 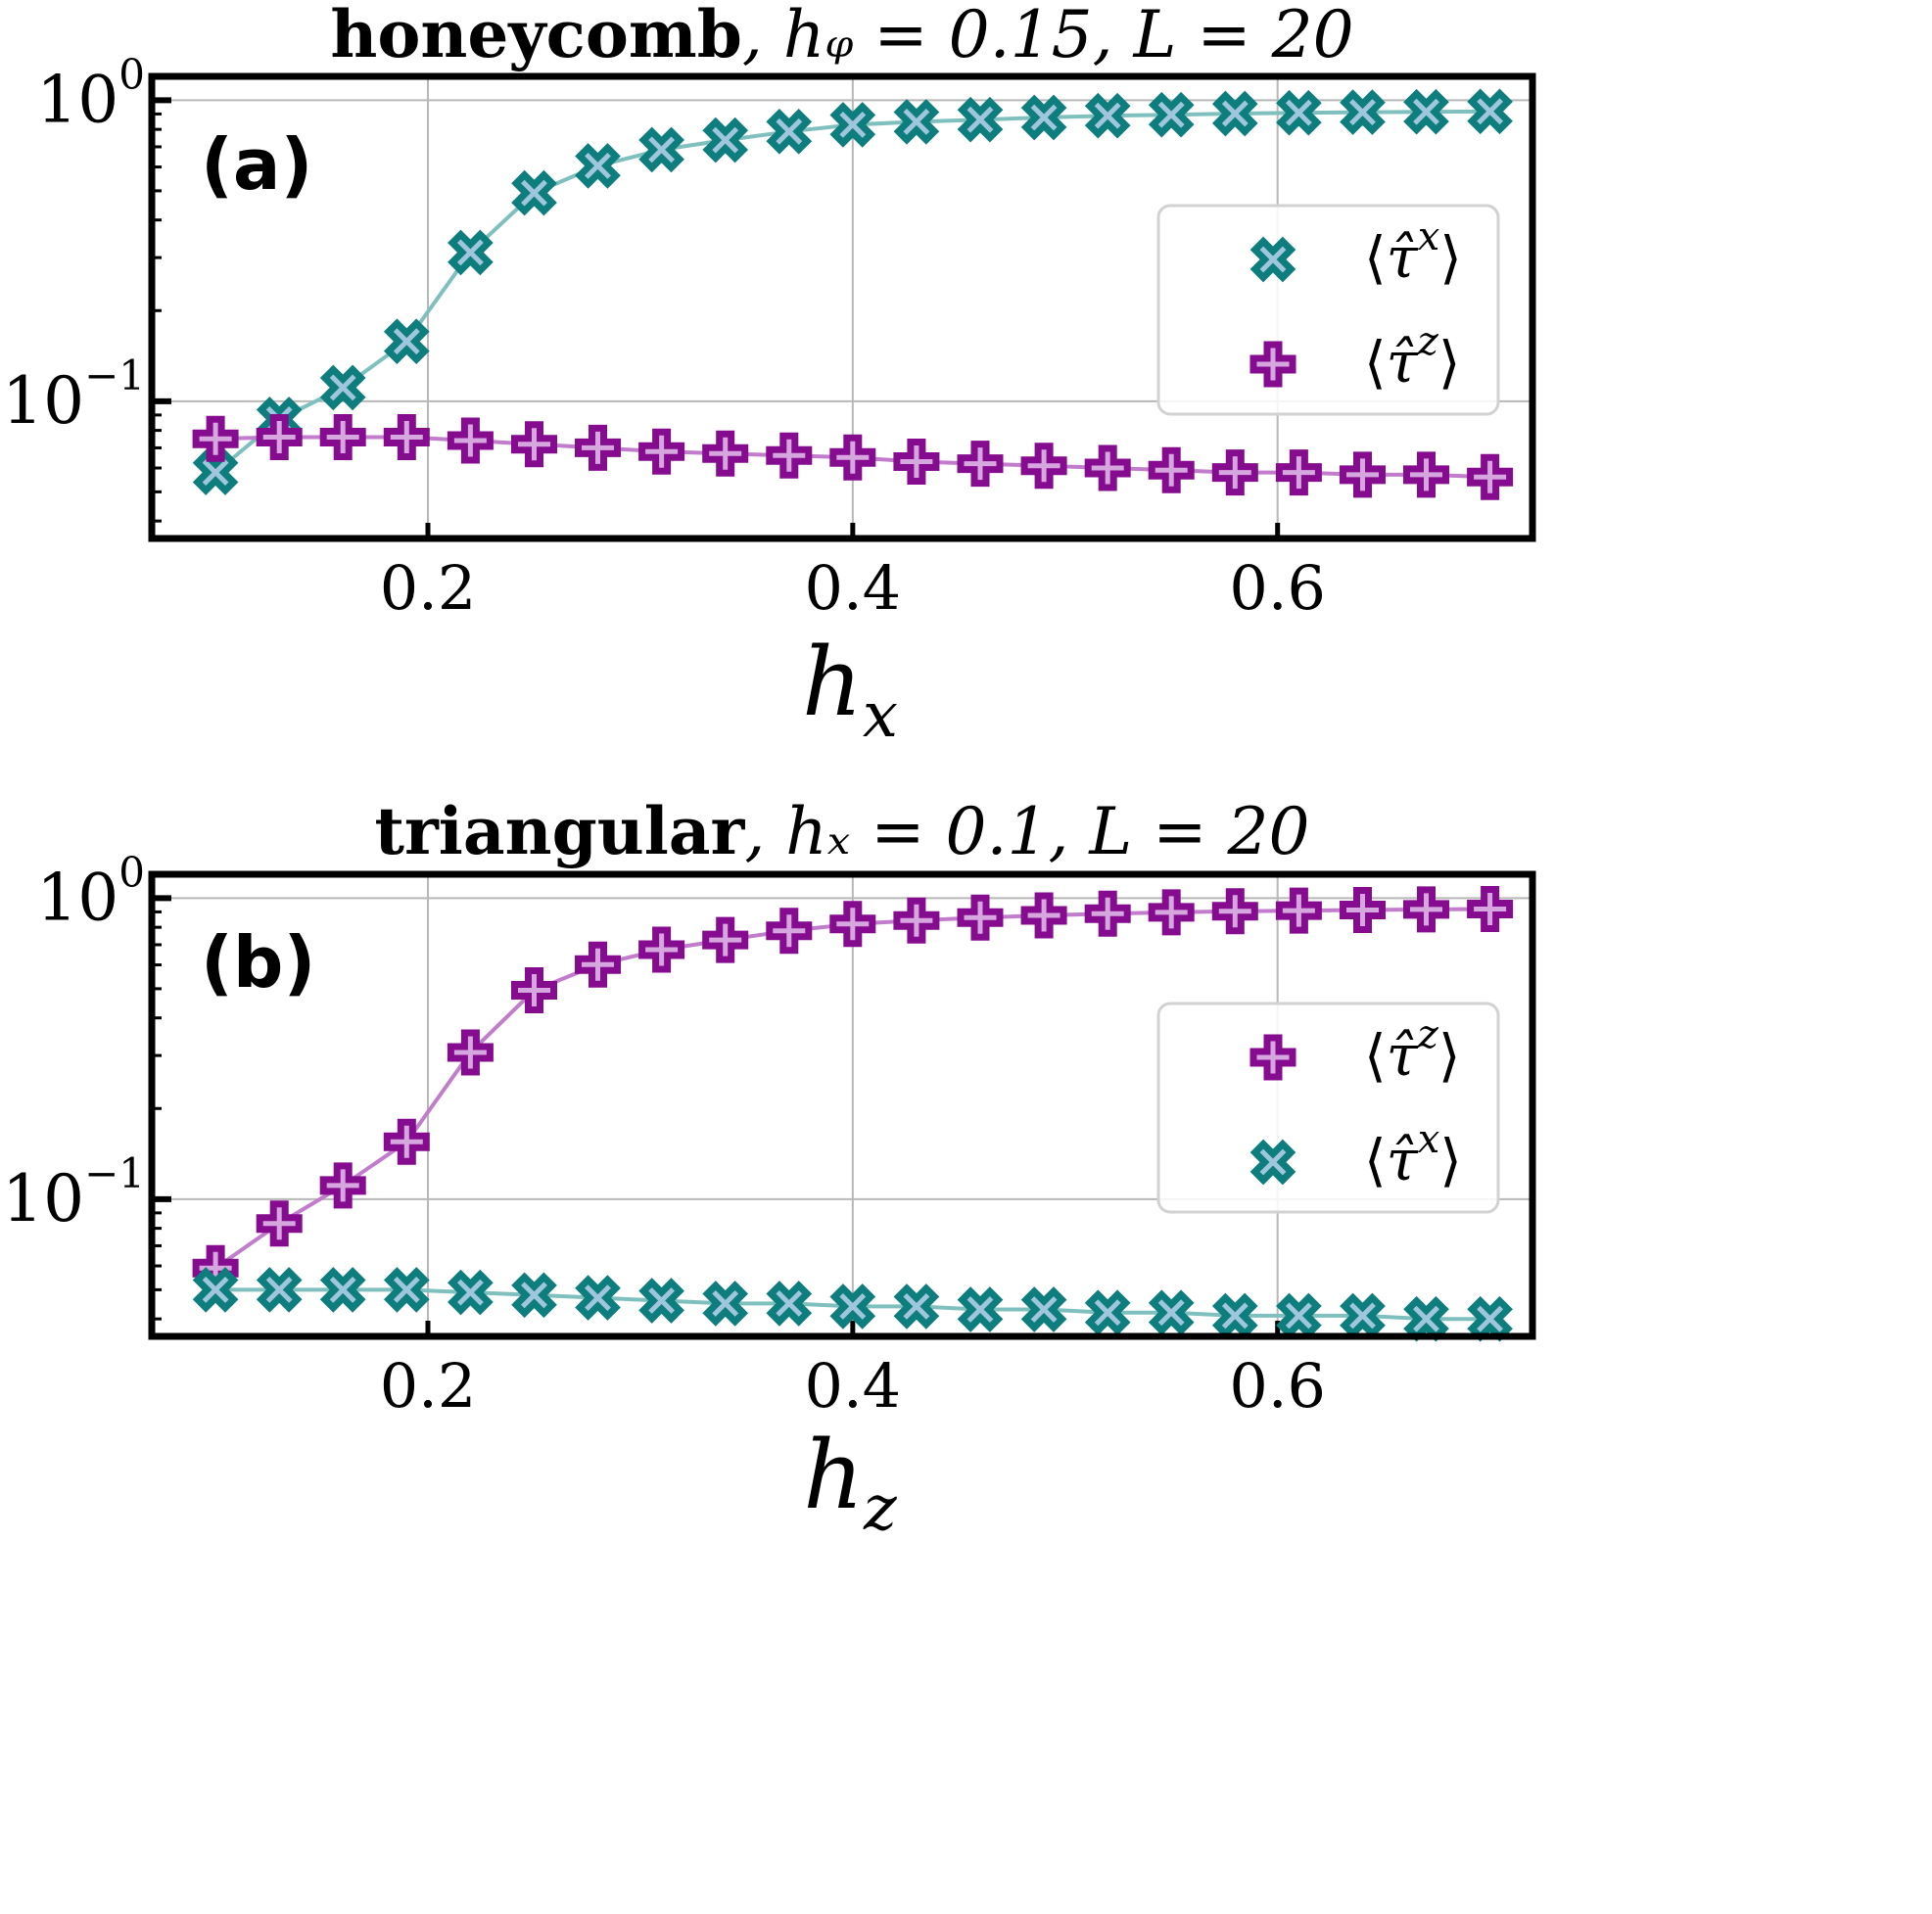 What do you see at coordinates (258, 963) in the screenshot?
I see `panel-label: (b)` at bounding box center [258, 963].